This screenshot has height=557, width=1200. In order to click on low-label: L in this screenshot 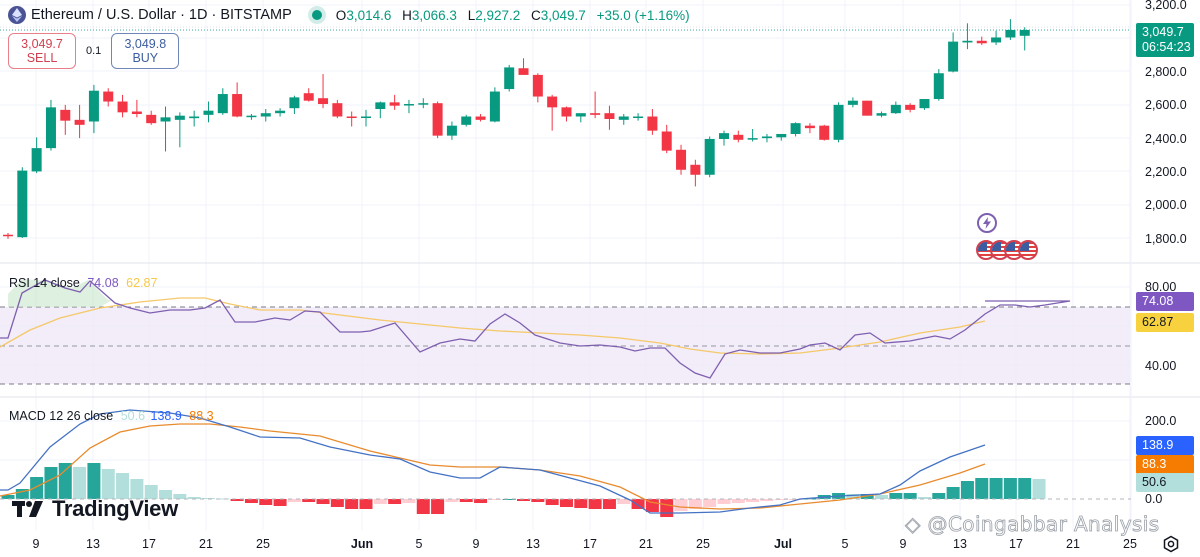, I will do `click(471, 15)`.